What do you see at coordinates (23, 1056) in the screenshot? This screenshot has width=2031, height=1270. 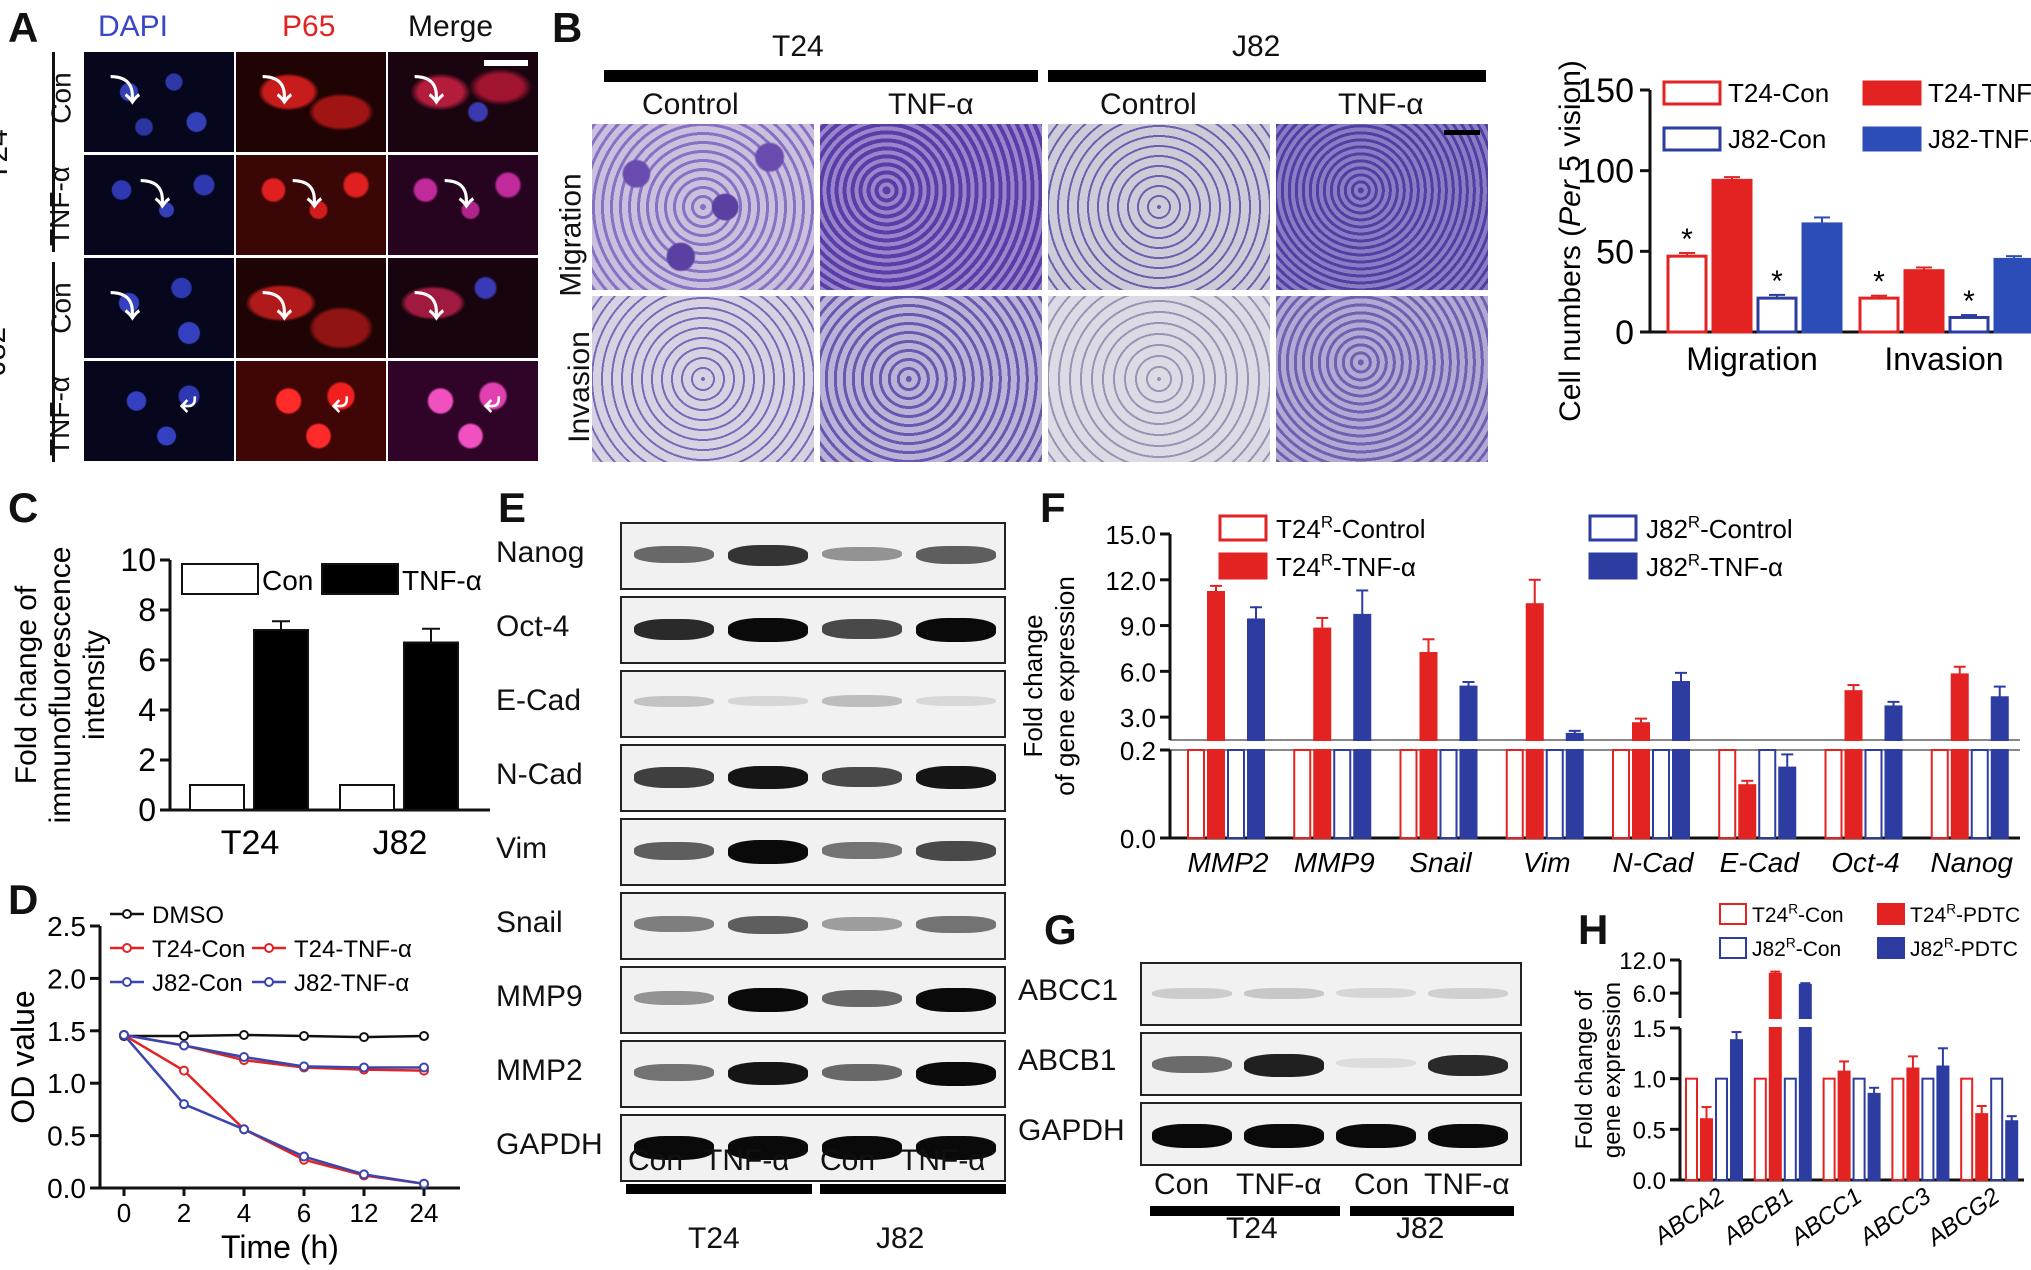 I see `y-axis-label: OD value` at bounding box center [23, 1056].